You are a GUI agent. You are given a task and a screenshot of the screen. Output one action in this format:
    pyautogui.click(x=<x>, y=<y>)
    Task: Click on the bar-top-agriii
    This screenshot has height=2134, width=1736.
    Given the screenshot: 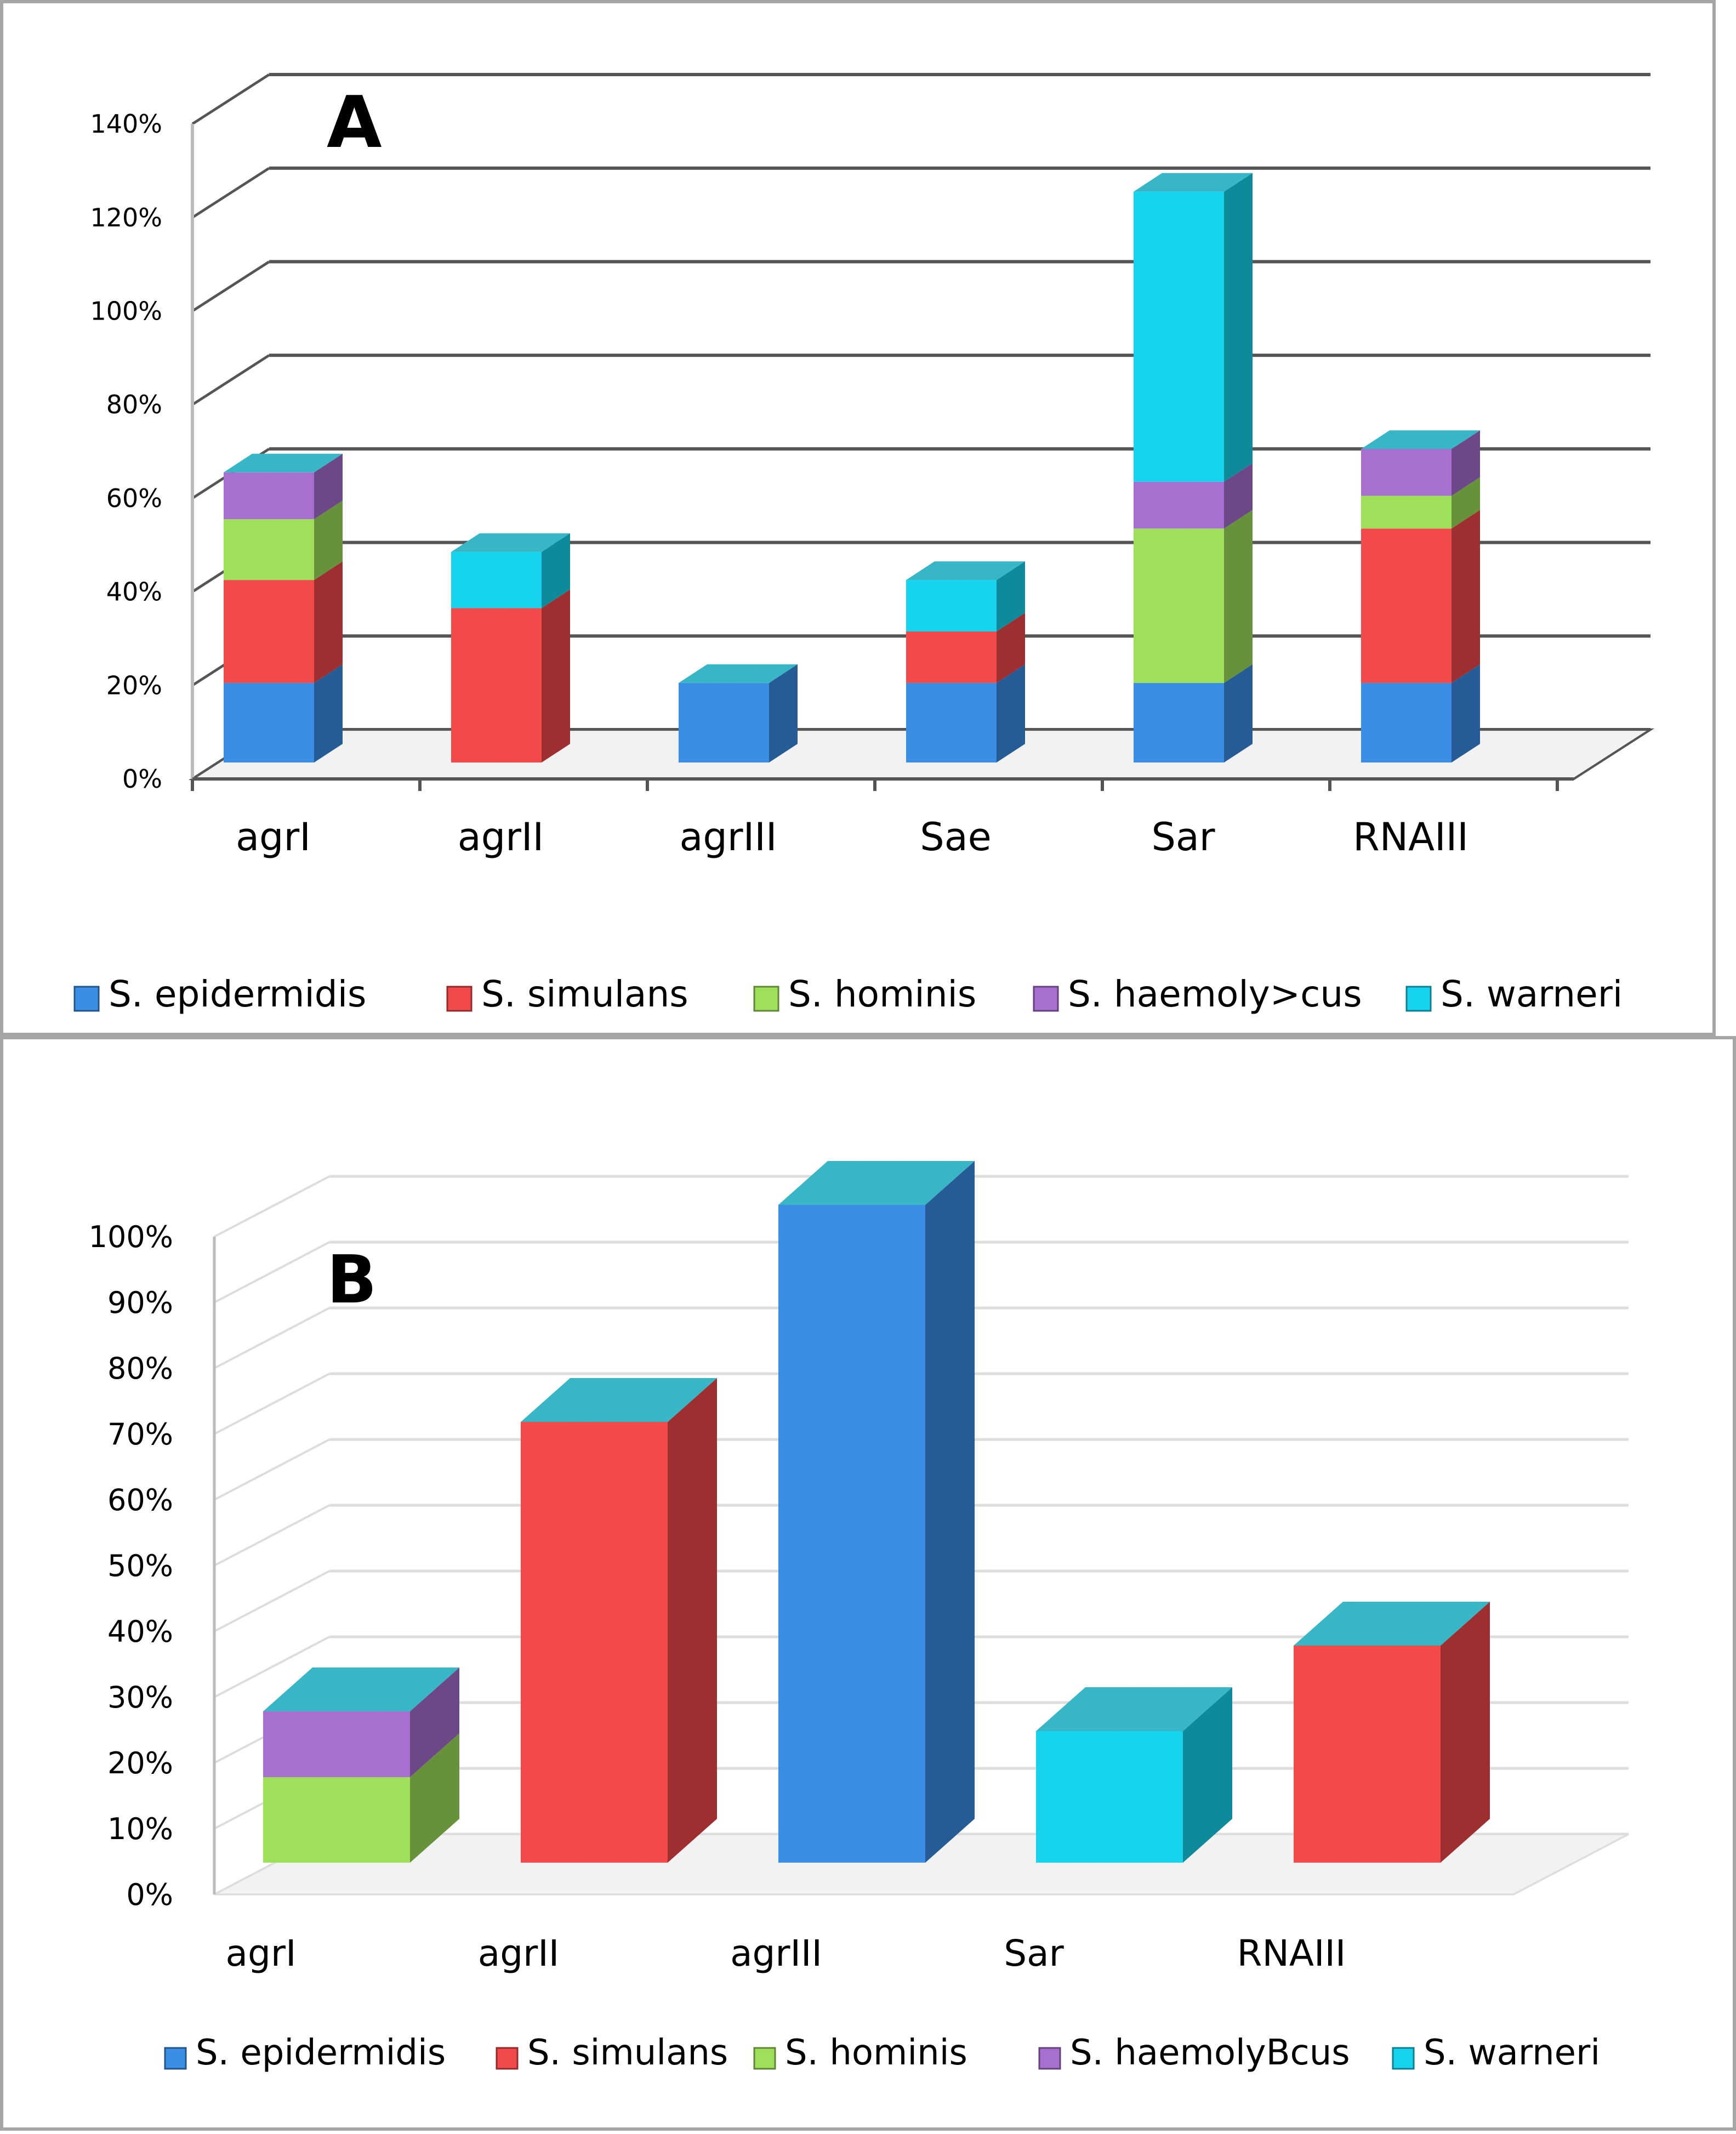 What is the action you would take?
    pyautogui.click(x=877, y=1183)
    